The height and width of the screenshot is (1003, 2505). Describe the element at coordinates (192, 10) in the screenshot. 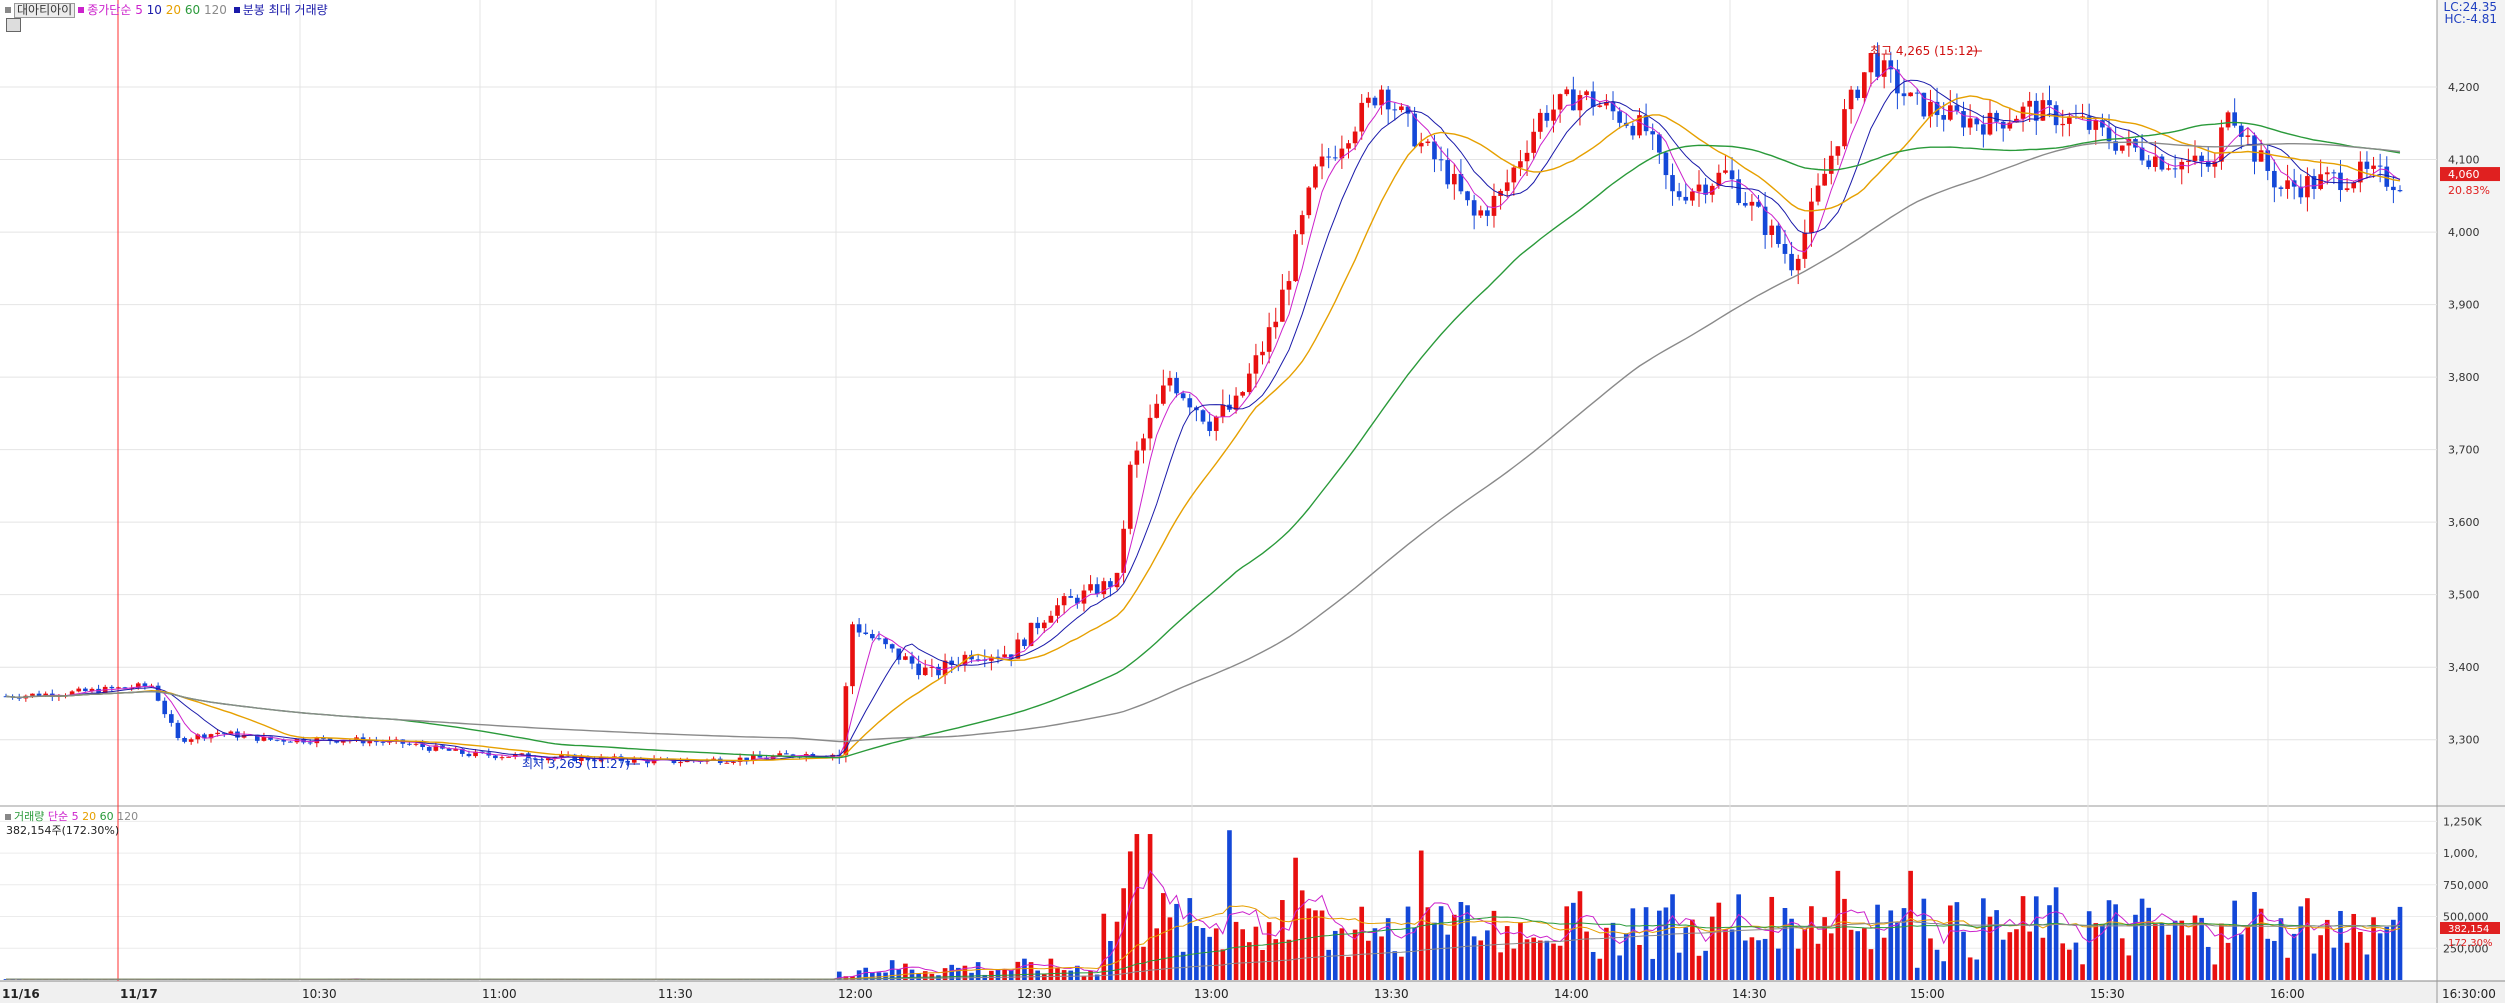

I see `ma60-label: 60` at that location.